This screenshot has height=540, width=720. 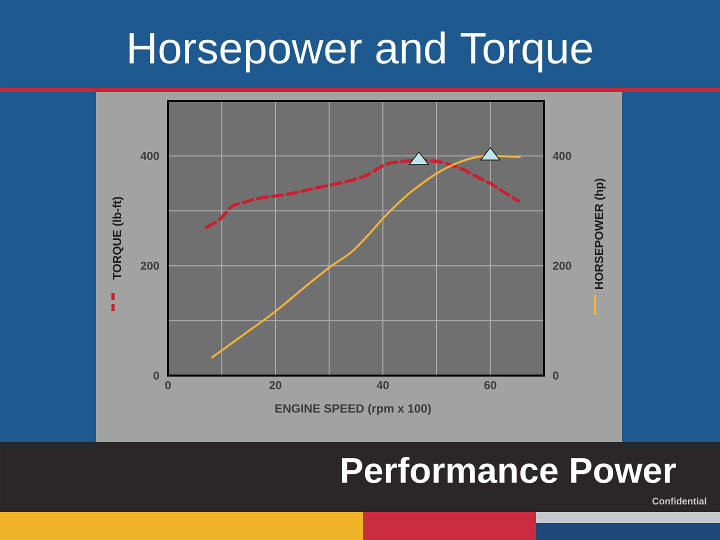 What do you see at coordinates (353, 410) in the screenshot?
I see `x-axis-title: ENGINE SPEED (rpm x 100)` at bounding box center [353, 410].